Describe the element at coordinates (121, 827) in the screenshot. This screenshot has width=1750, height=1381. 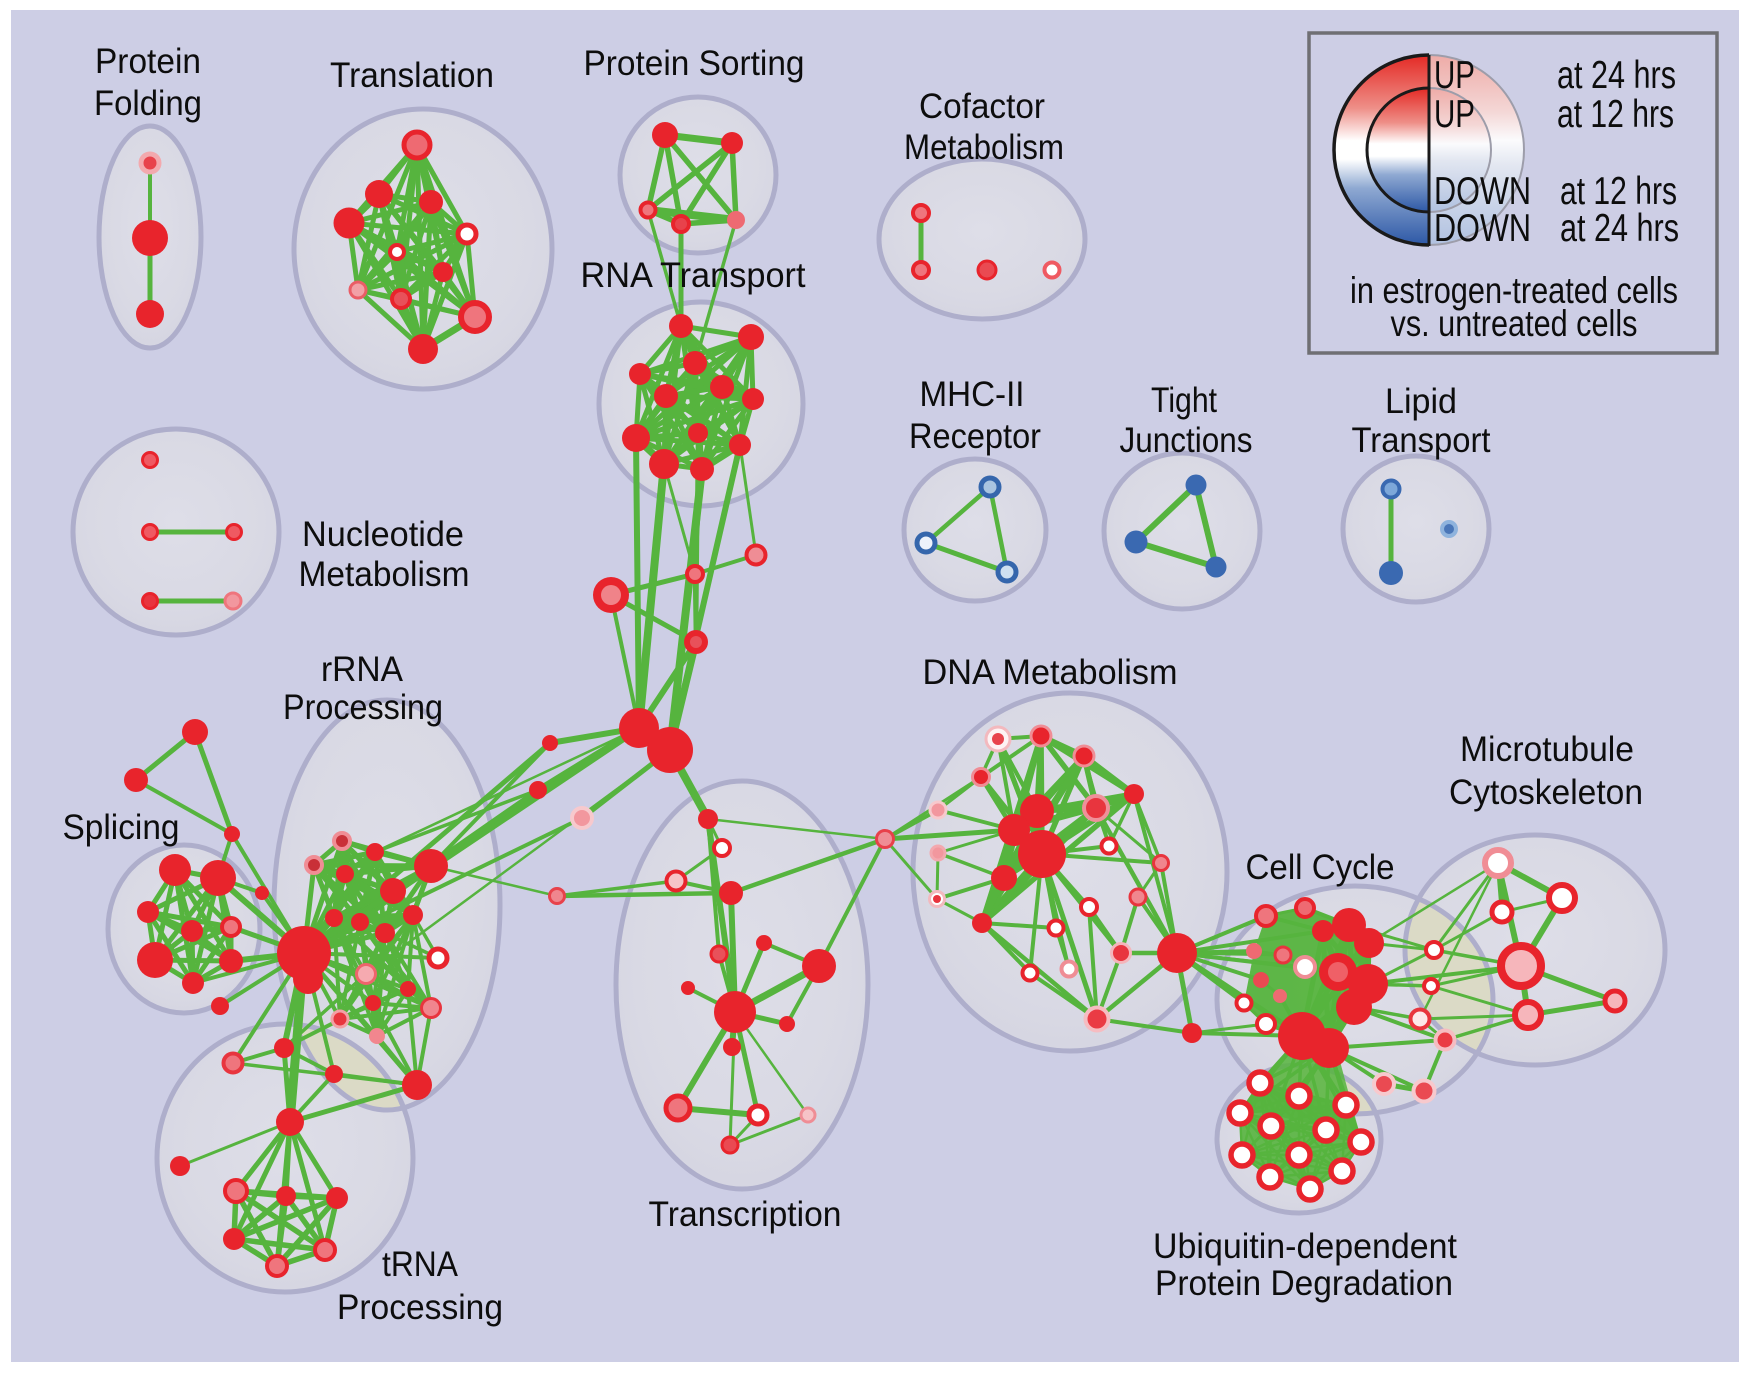
I see `svg-text: Splicing` at that location.